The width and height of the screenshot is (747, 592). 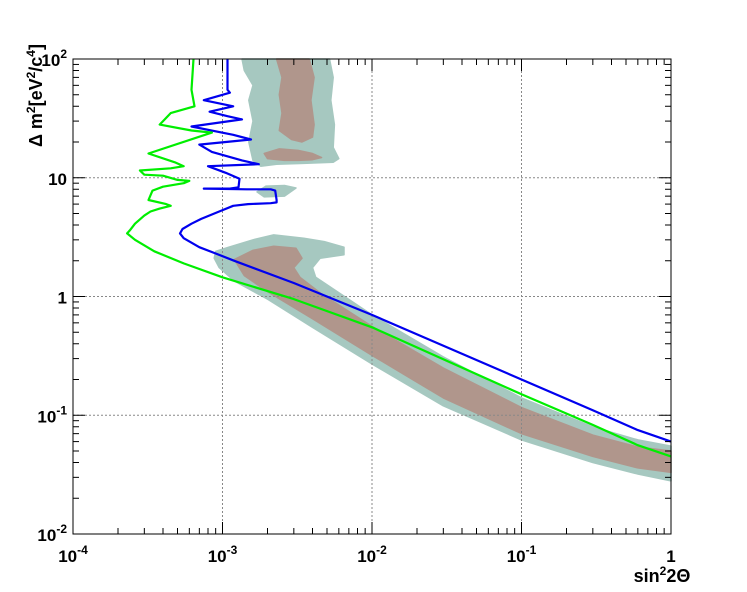 I want to click on x-tick-label: 10⁻³, so click(x=223, y=554).